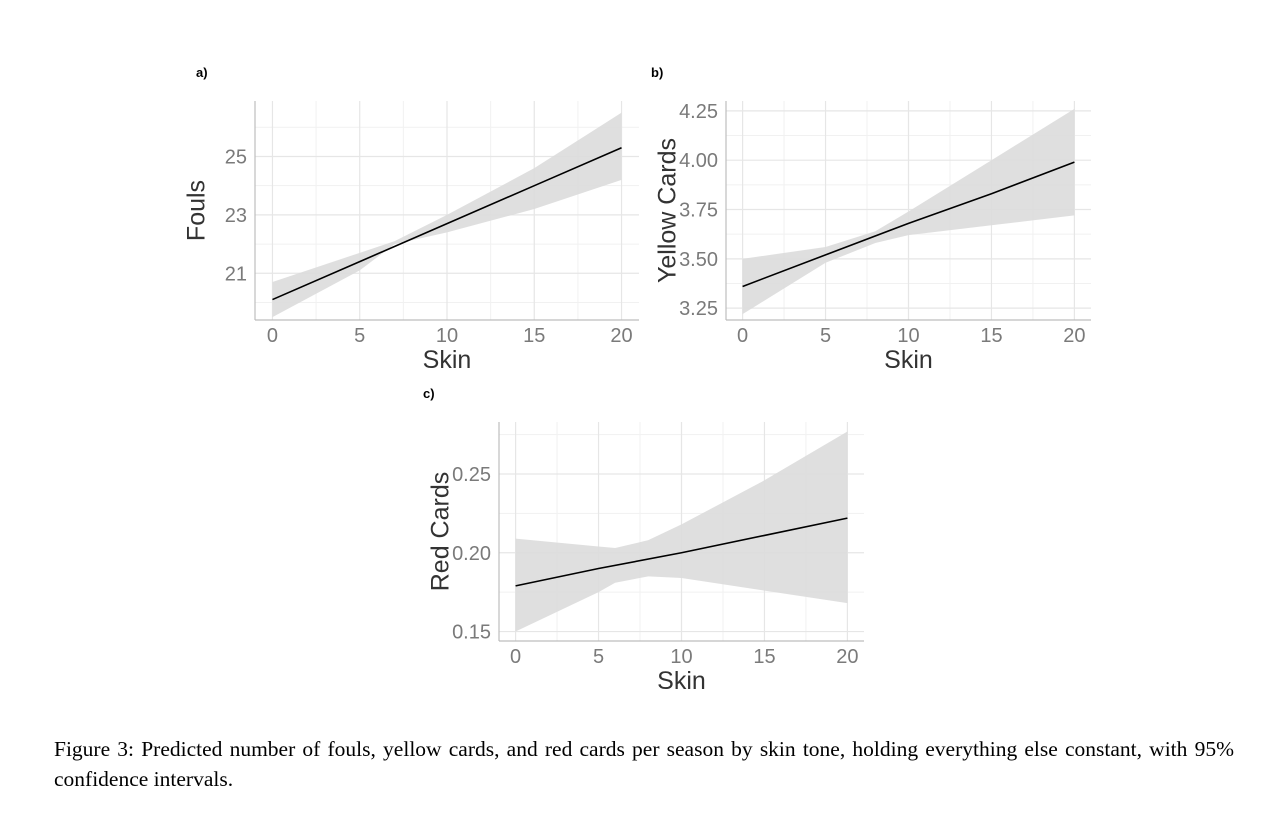  What do you see at coordinates (471, 633) in the screenshot?
I see `y-tick-label: 0.15` at bounding box center [471, 633].